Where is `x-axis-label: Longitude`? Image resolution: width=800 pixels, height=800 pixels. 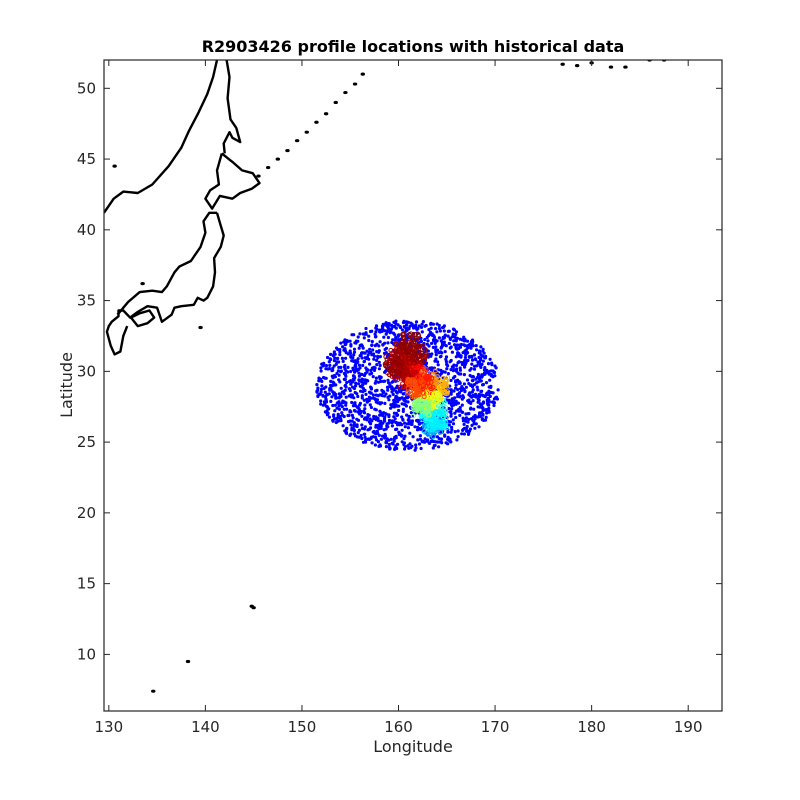 x-axis-label: Longitude is located at coordinates (413, 746).